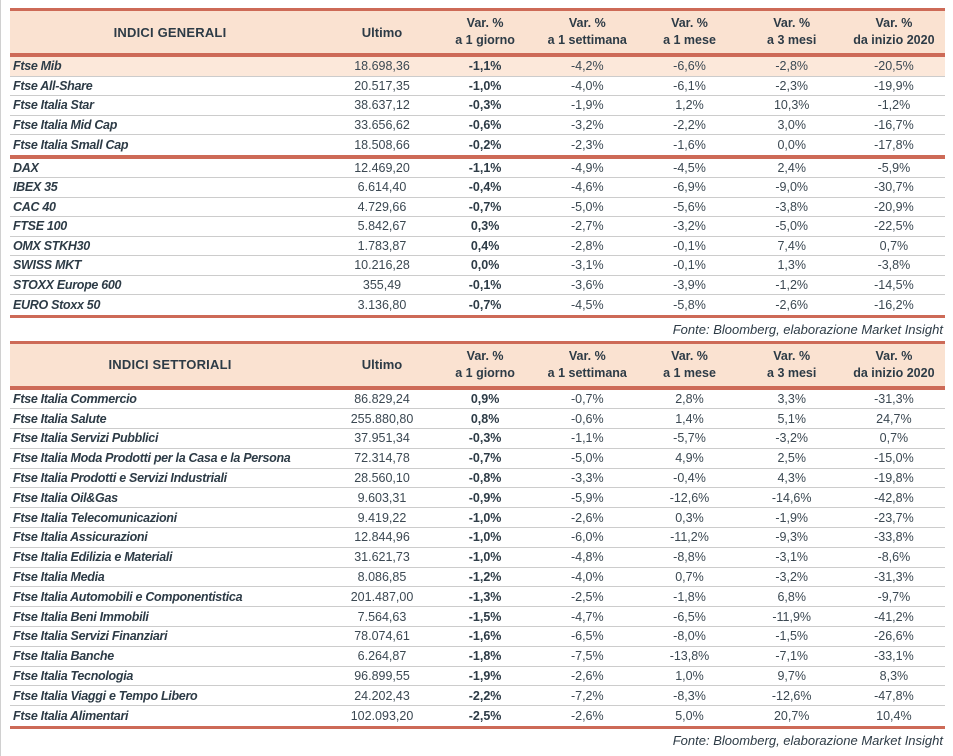 The height and width of the screenshot is (756, 953). I want to click on value-ytd: -22,5%, so click(894, 226).